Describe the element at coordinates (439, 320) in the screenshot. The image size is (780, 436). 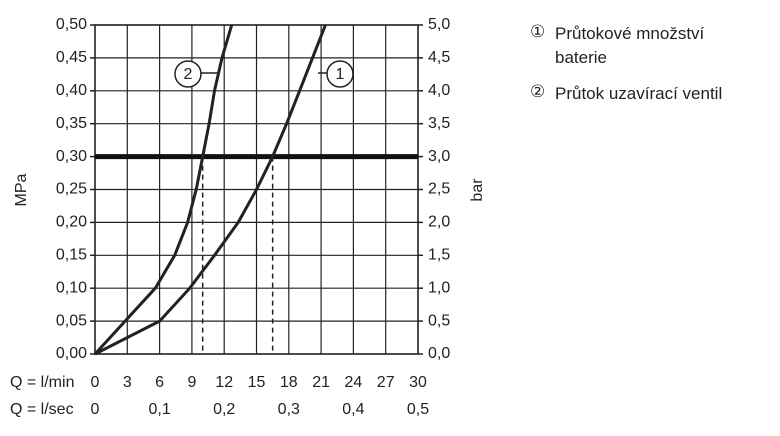
I see `y2-tick-label: 0,5` at that location.